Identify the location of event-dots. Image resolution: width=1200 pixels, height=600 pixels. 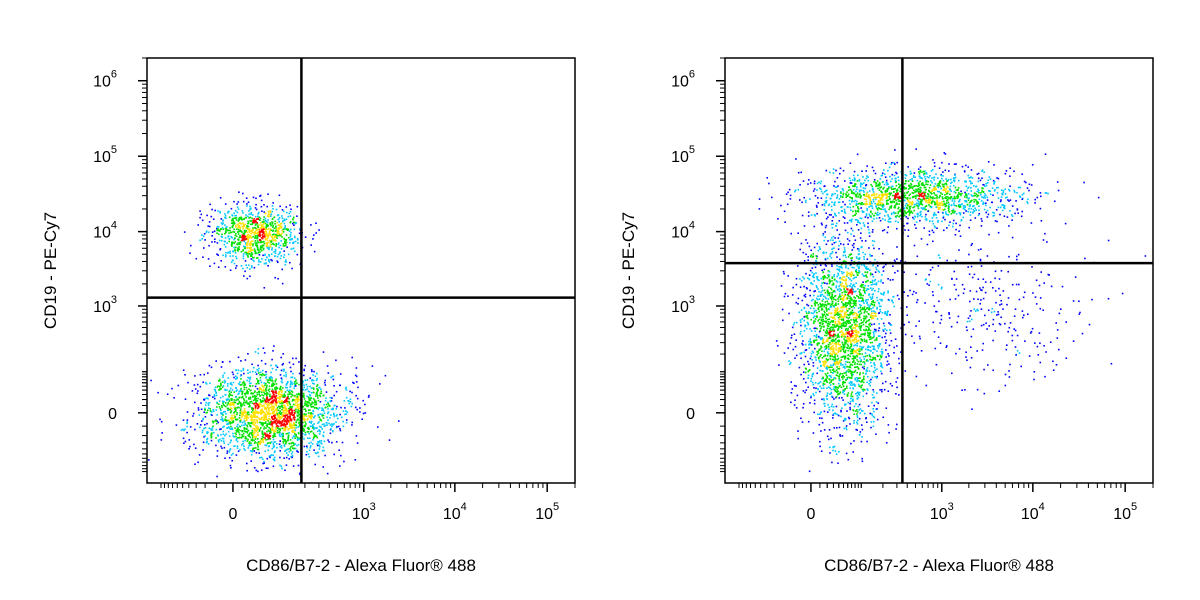
(274, 334).